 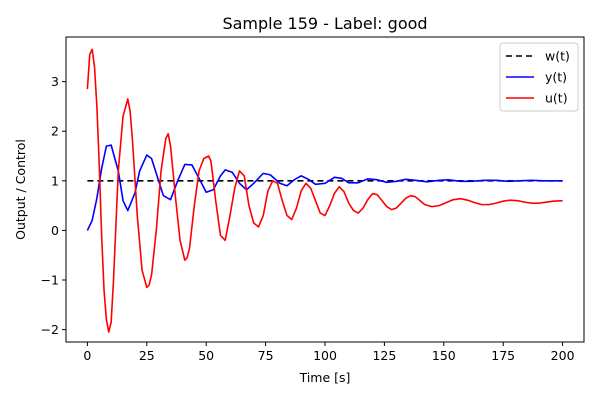 I want to click on legend-label: u(t), so click(x=556, y=98).